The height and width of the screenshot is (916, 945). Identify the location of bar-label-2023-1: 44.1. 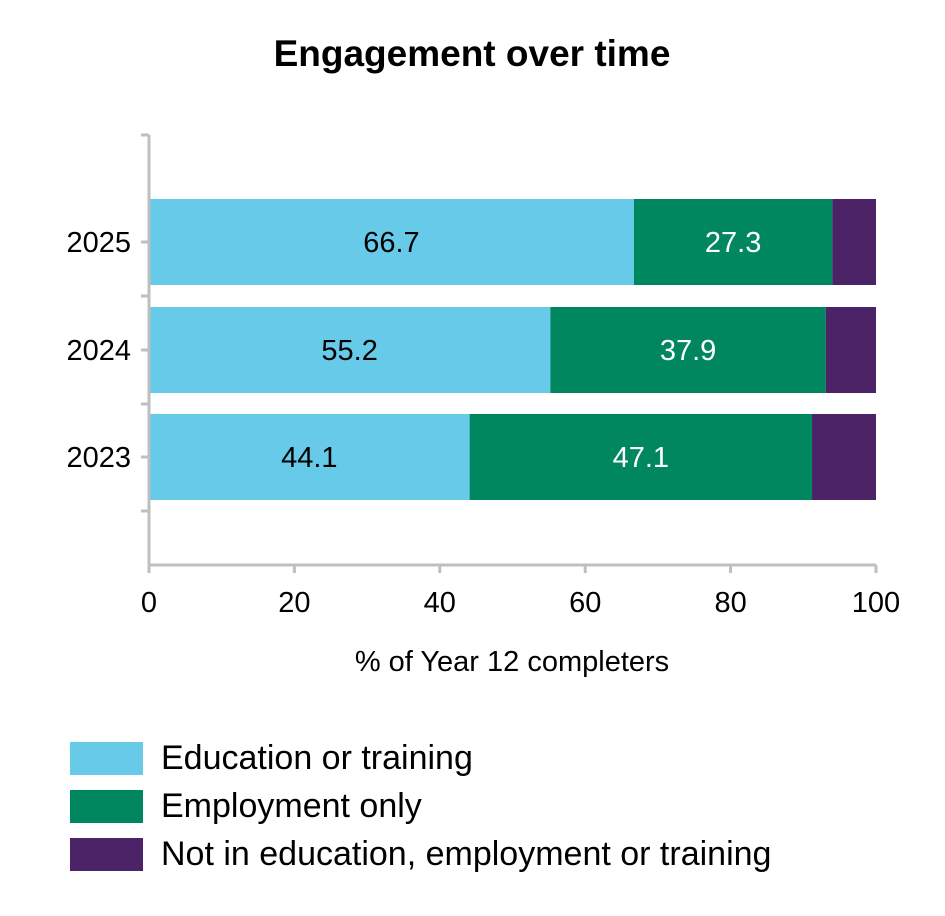
(309, 458).